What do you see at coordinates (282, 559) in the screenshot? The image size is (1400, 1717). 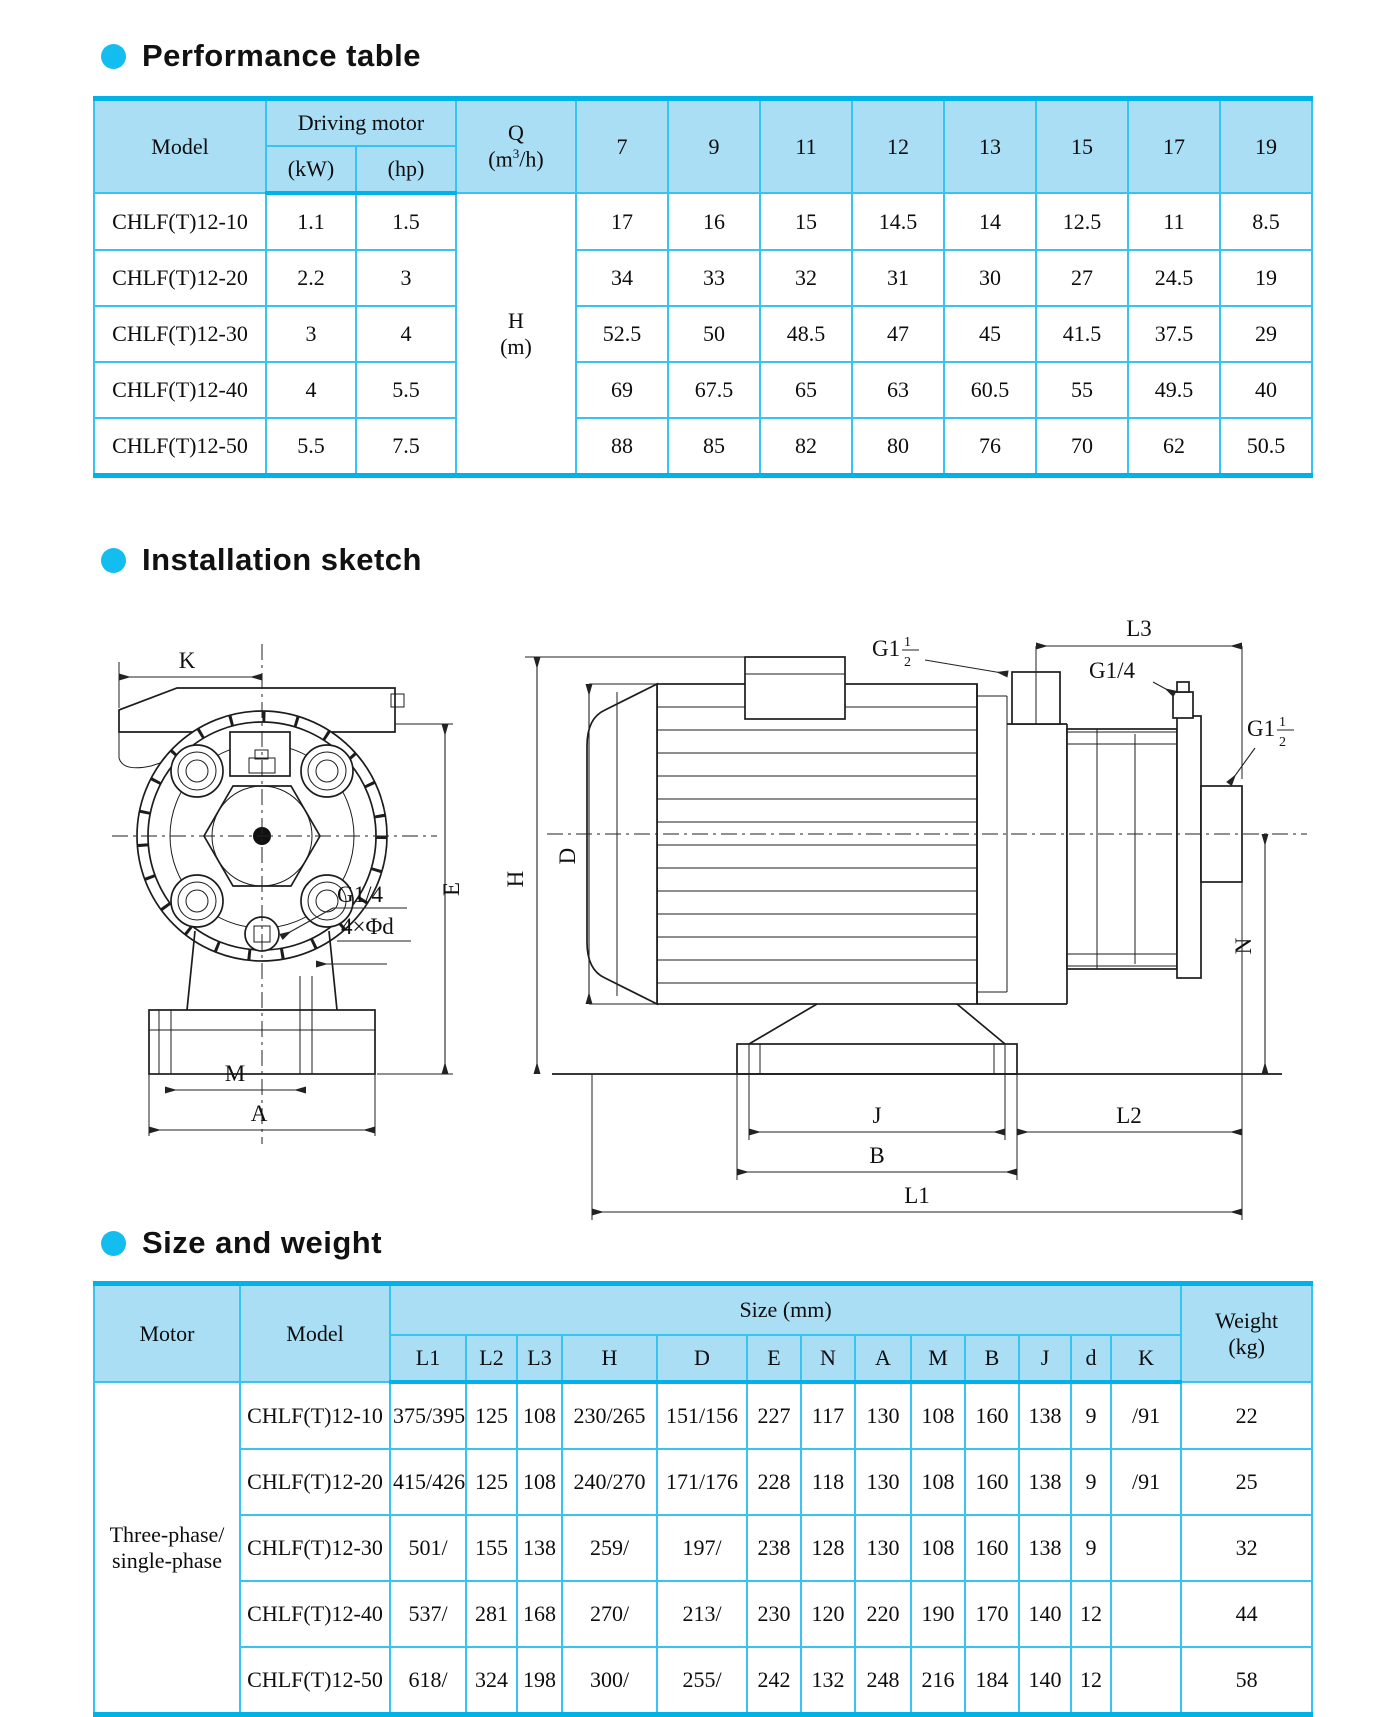 I see `section-title-installation: Installation sketch` at bounding box center [282, 559].